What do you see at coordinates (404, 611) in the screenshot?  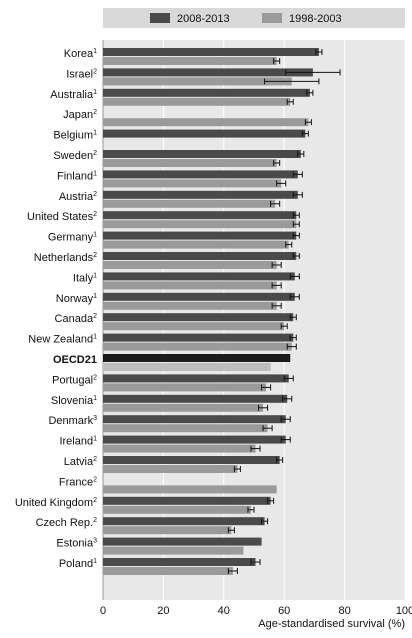 I see `x-tick-label-100: 100` at bounding box center [404, 611].